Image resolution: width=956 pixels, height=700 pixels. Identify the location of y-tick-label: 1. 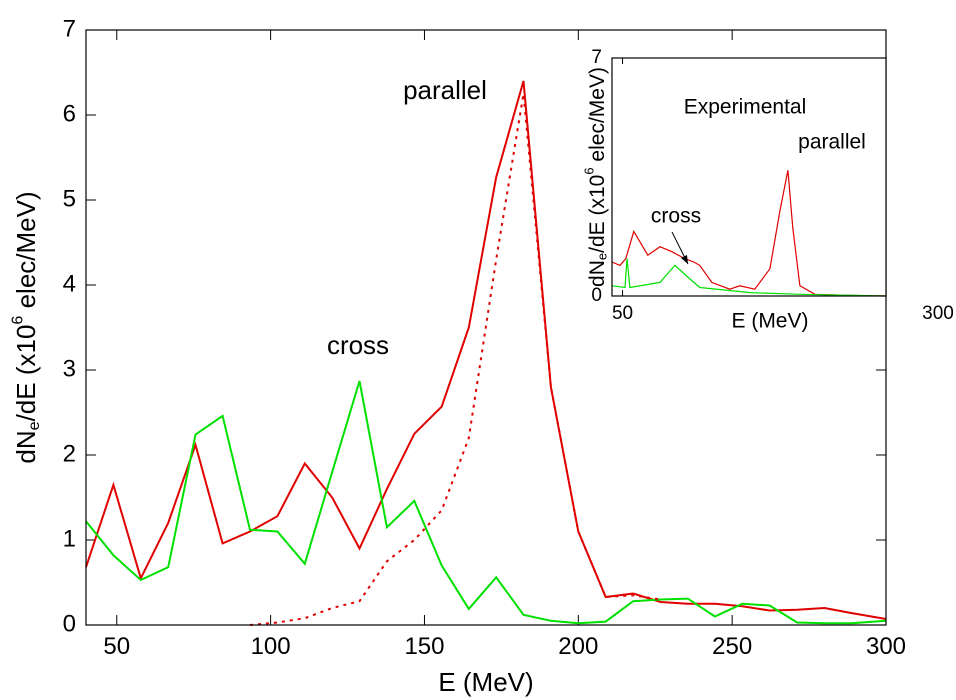
(69, 538).